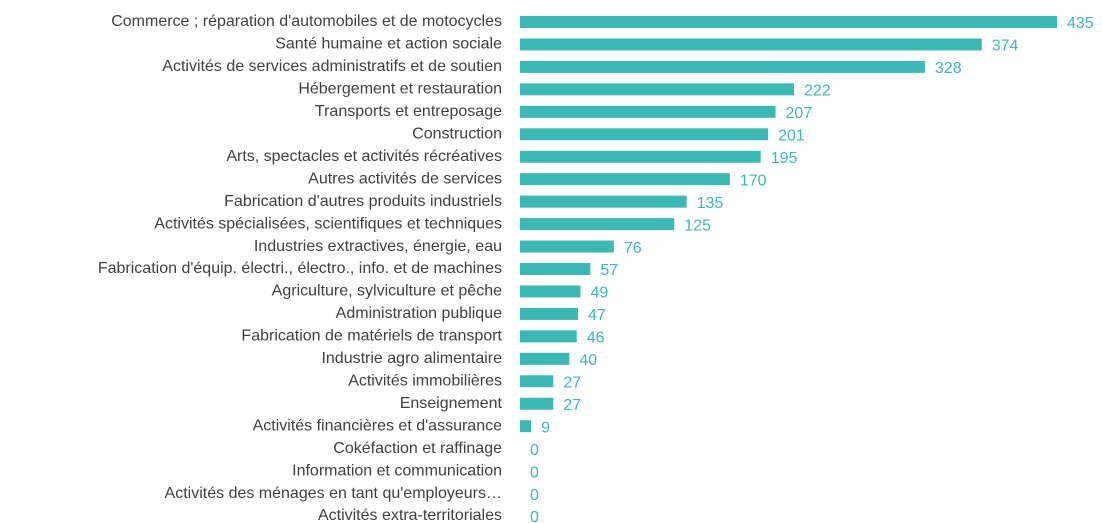 The height and width of the screenshot is (523, 1102). What do you see at coordinates (378, 246) in the screenshot?
I see `category-label: Industries extractives, énergie, eau` at bounding box center [378, 246].